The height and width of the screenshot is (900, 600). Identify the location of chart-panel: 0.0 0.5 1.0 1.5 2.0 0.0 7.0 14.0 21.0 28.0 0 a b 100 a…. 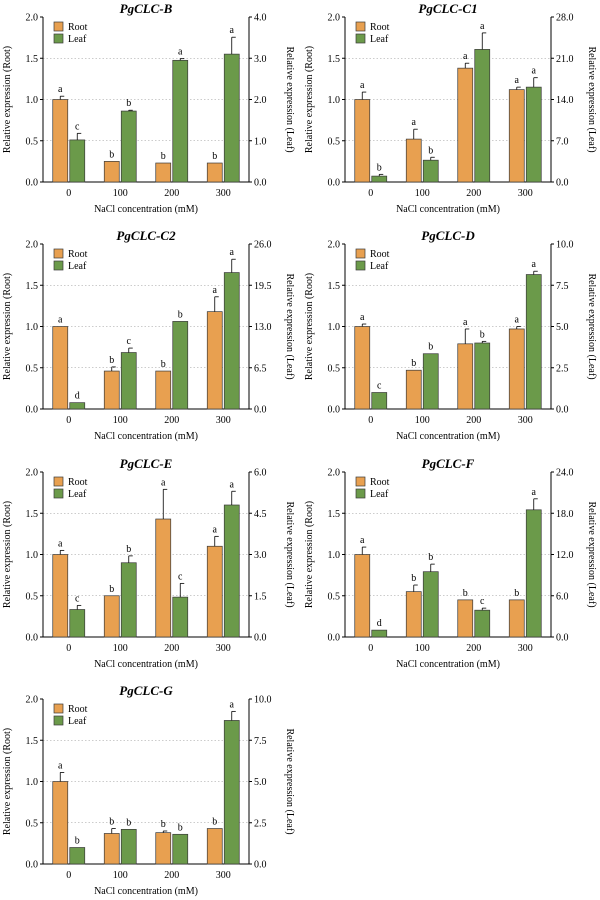
(450, 108).